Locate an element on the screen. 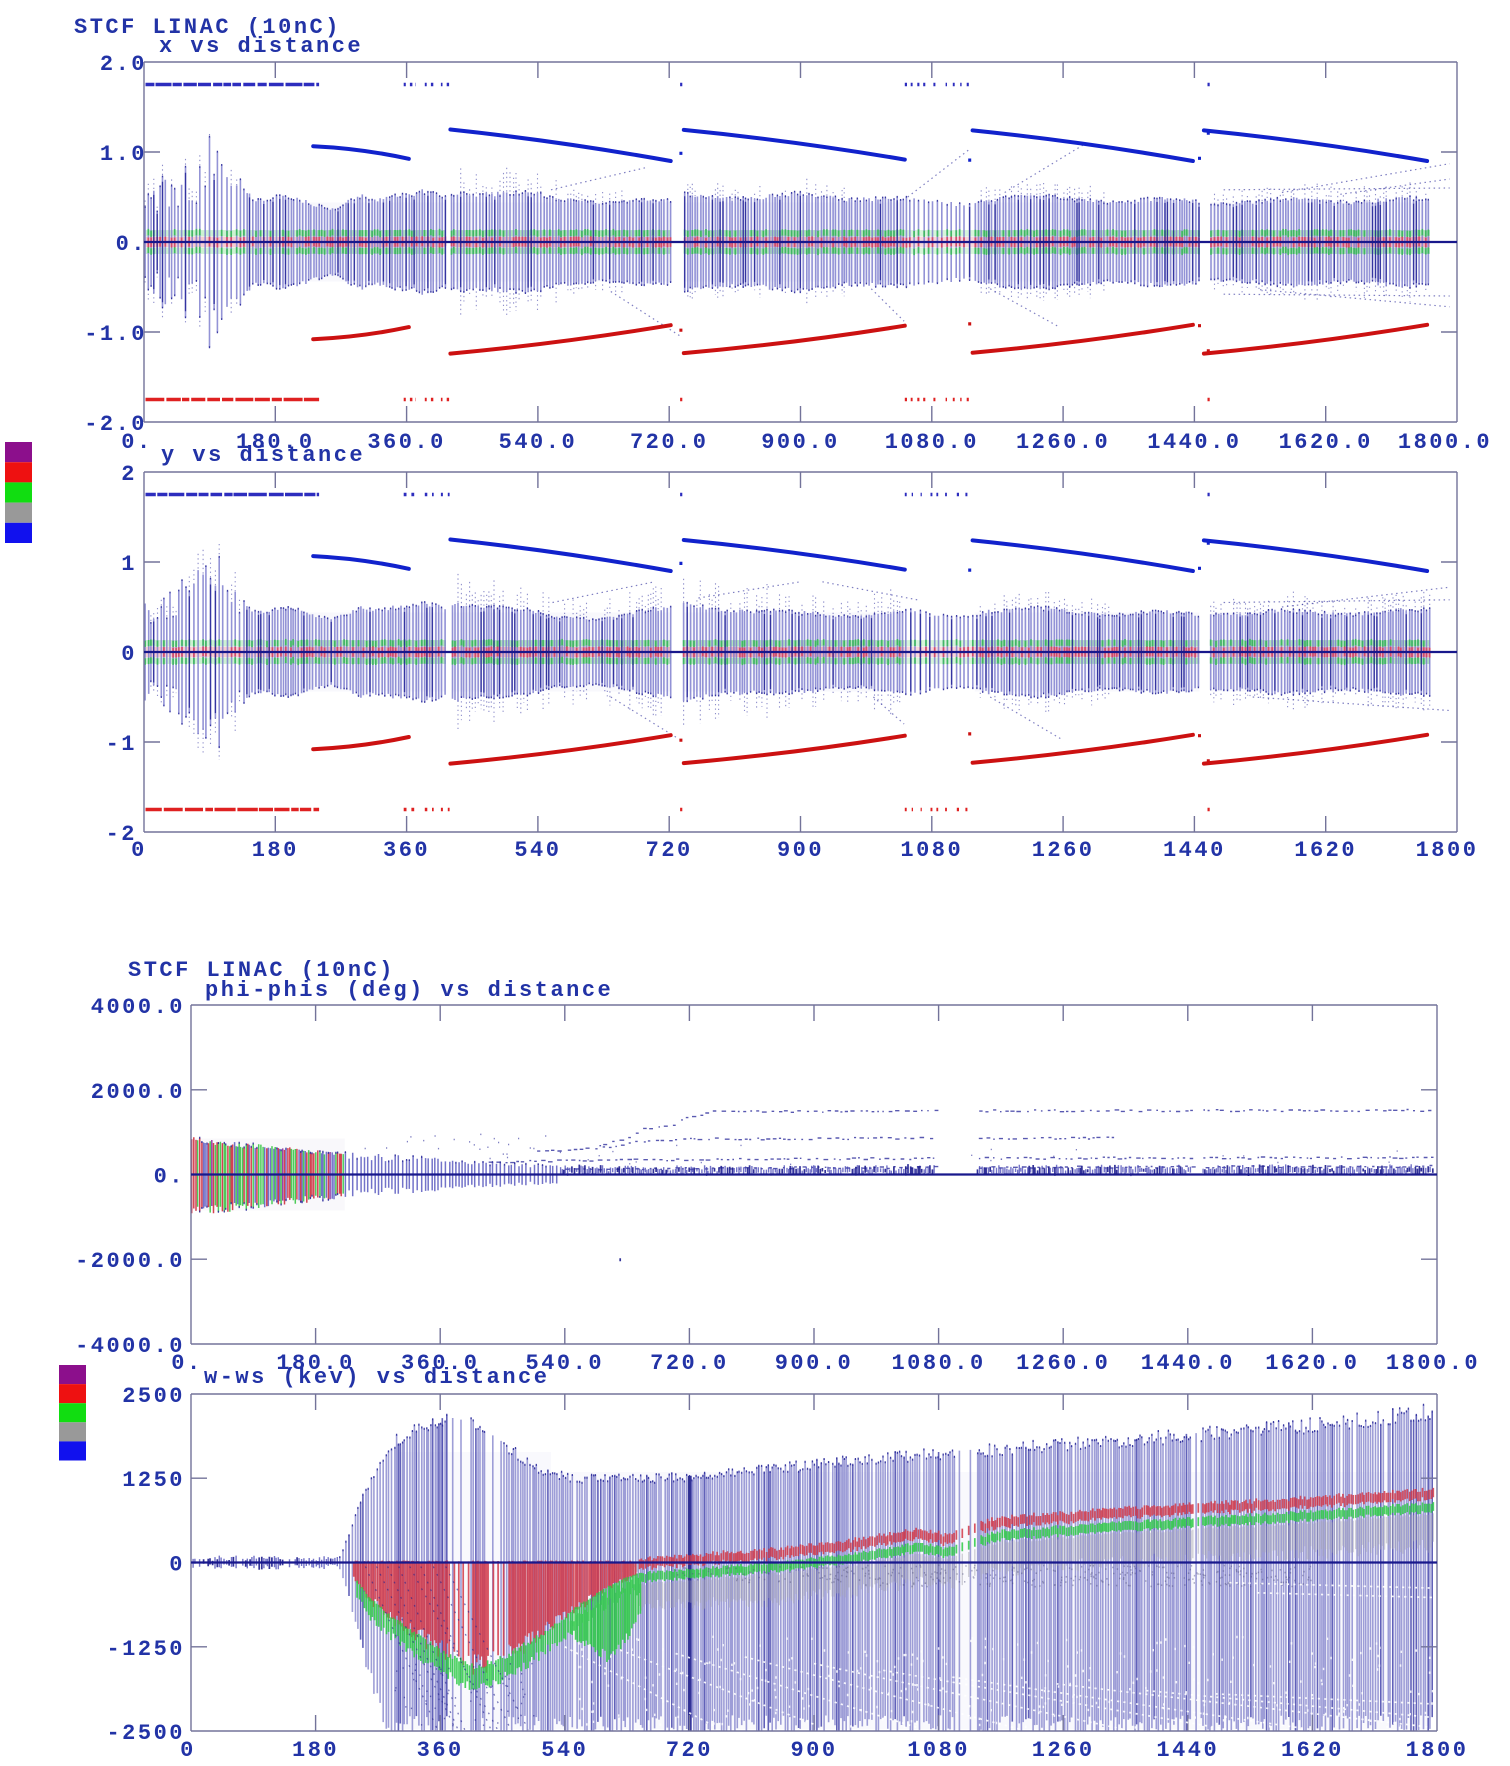 This screenshot has height=1766, width=1510. svg-text: -2.0 is located at coordinates (115, 424).